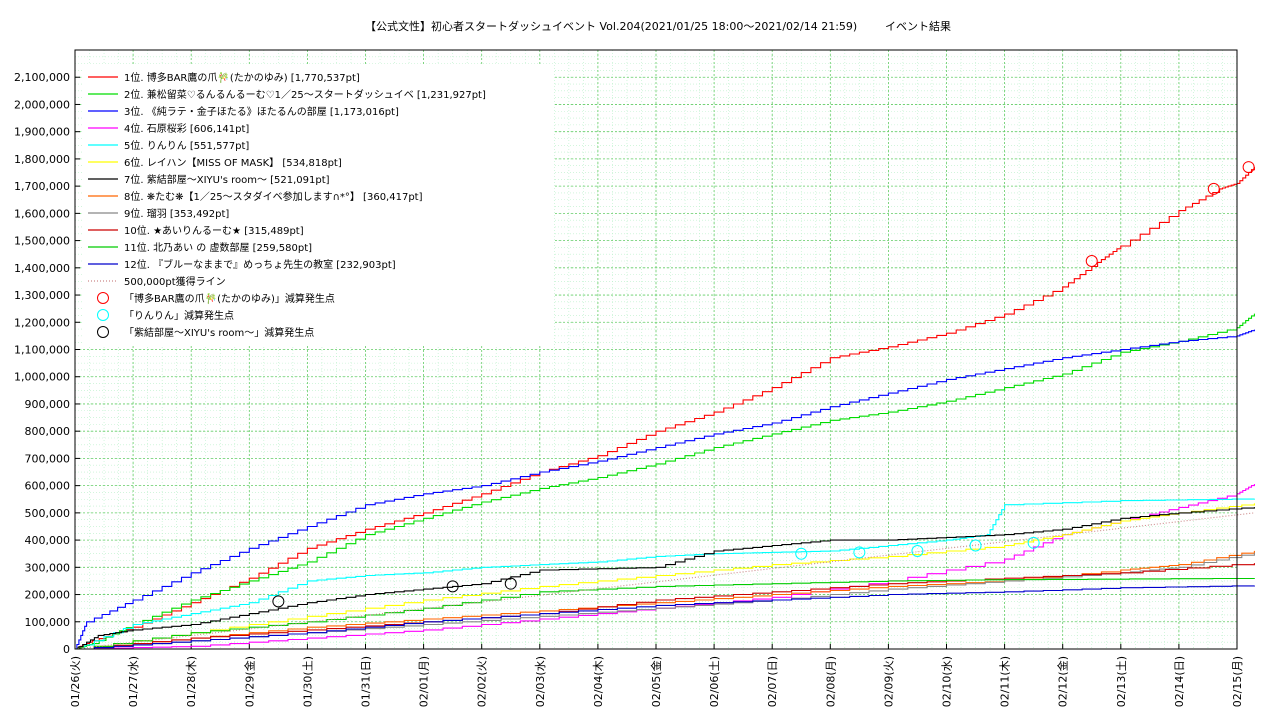 This screenshot has height=720, width=1280. Describe the element at coordinates (42, 377) in the screenshot. I see `y-tick-label: 1,000,000` at that location.